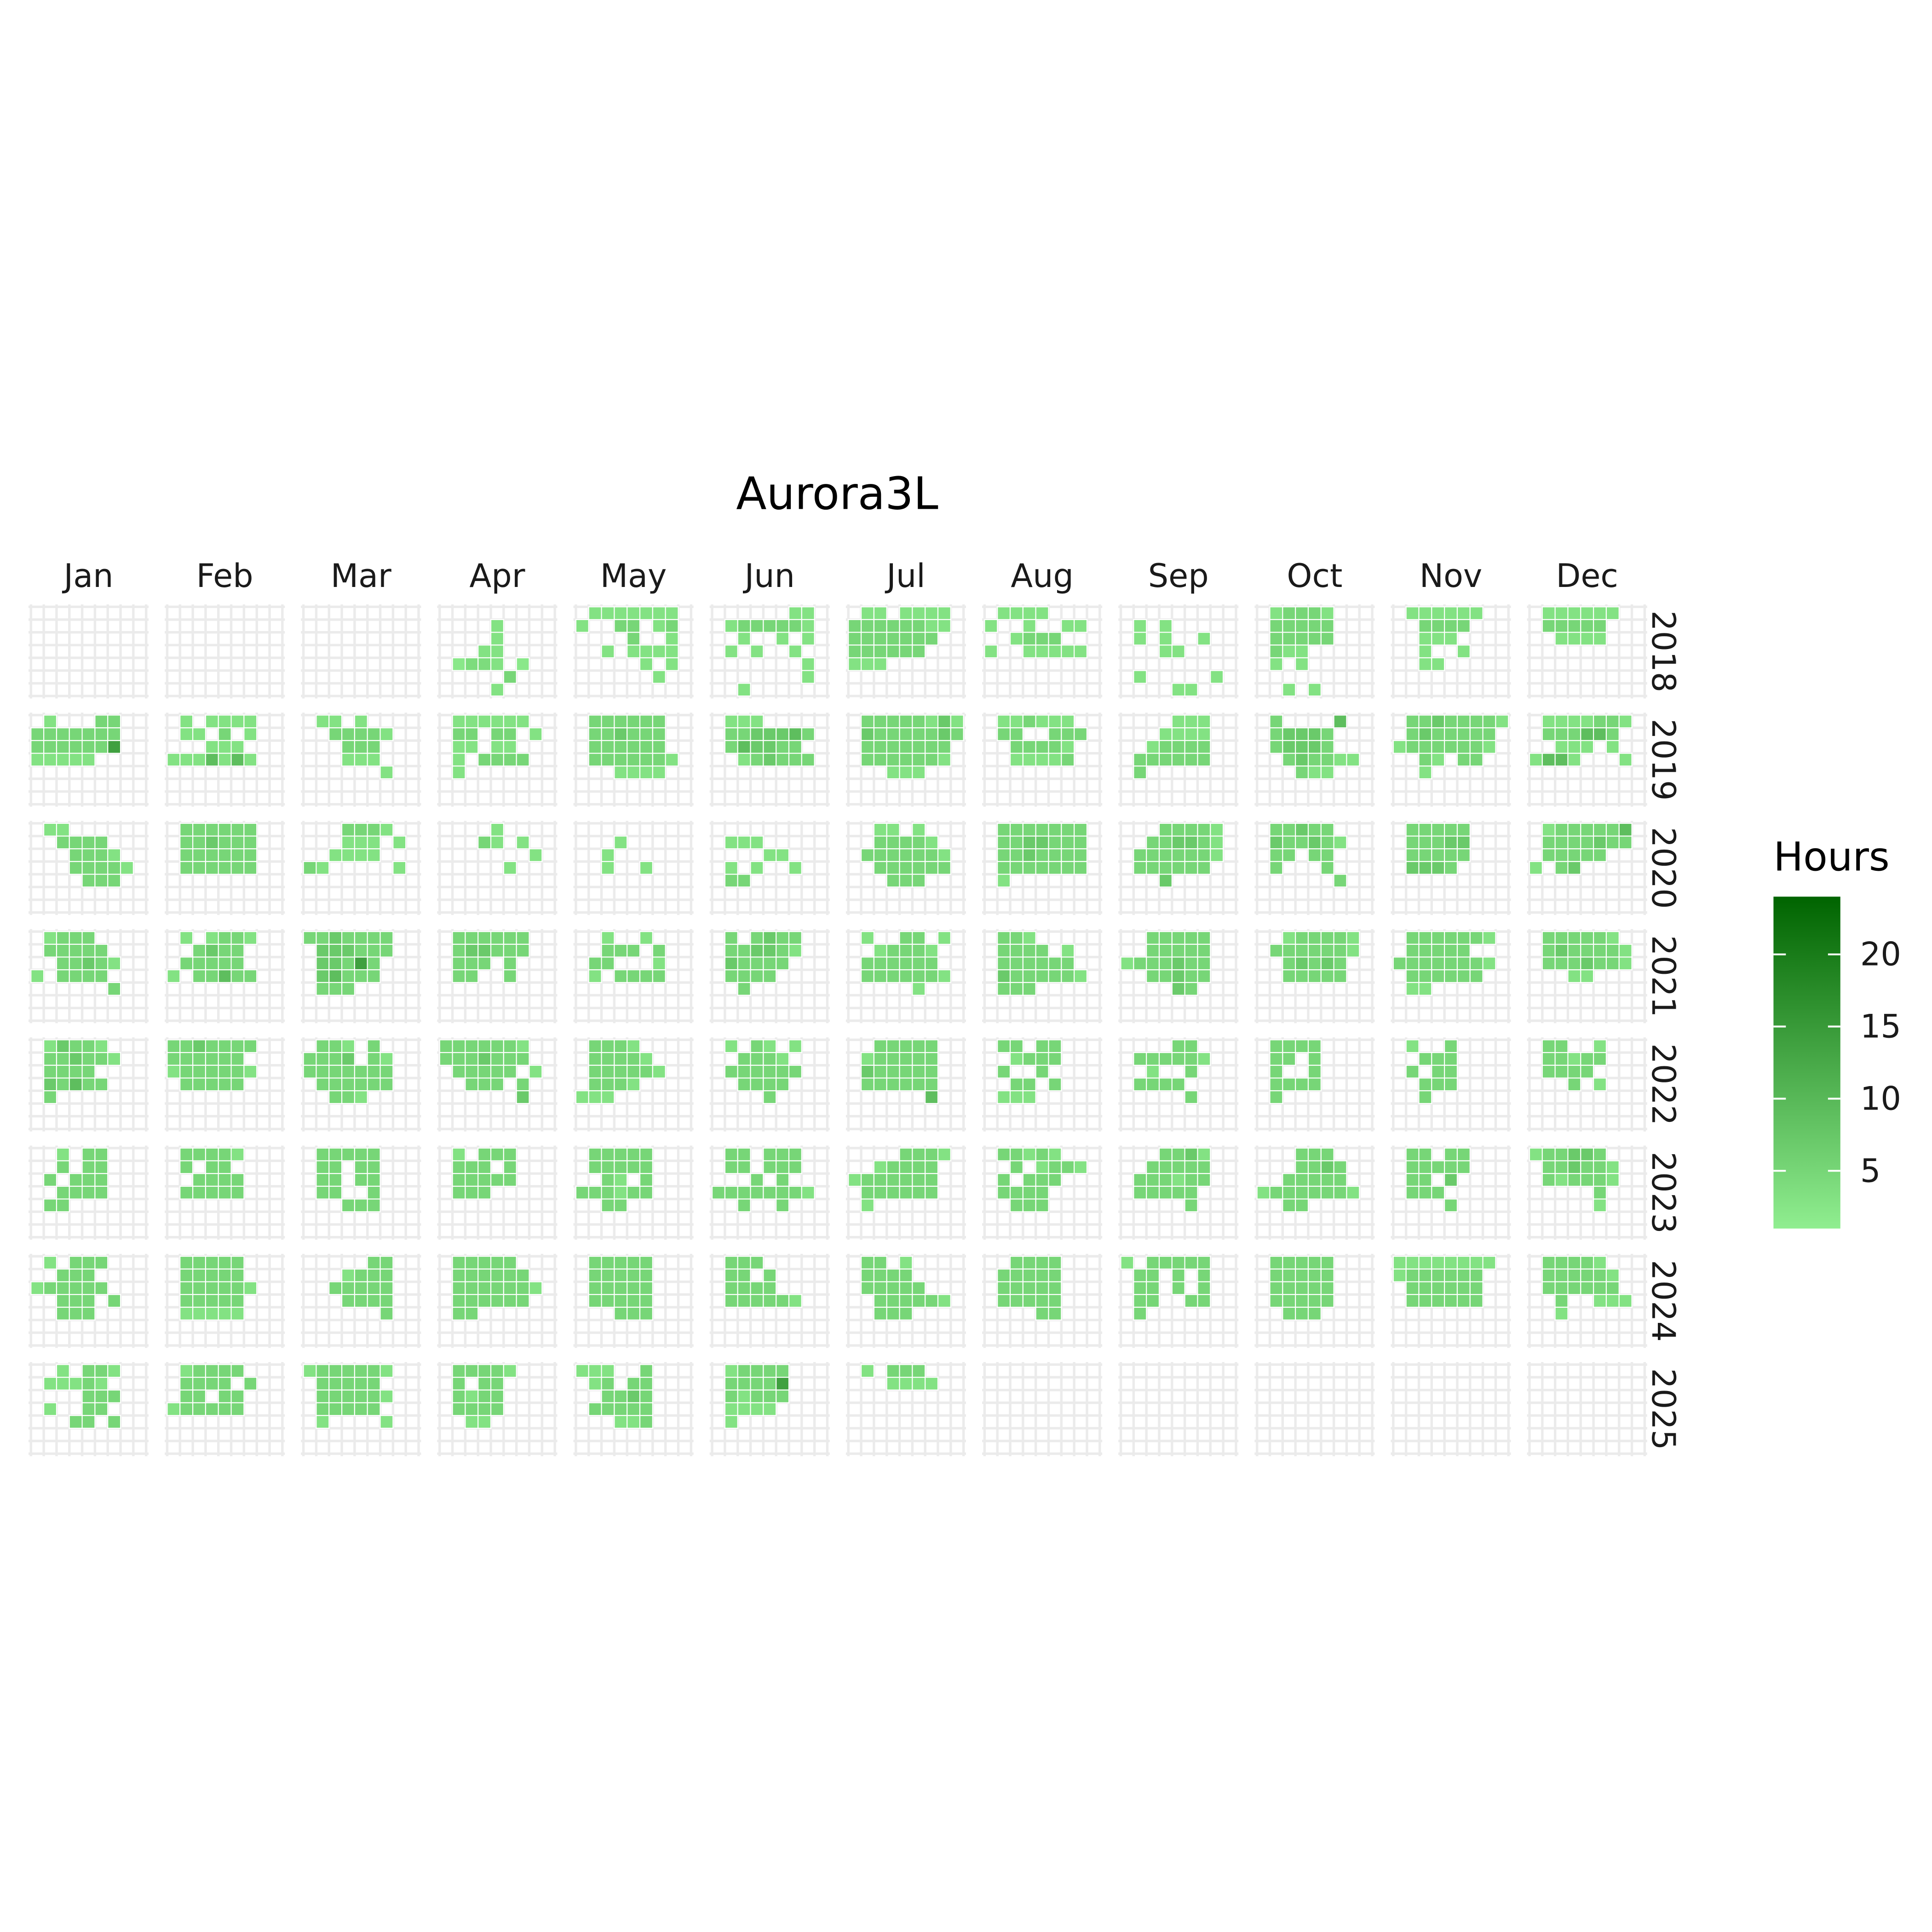  What do you see at coordinates (633, 760) in the screenshot?
I see `facet-may-2019` at bounding box center [633, 760].